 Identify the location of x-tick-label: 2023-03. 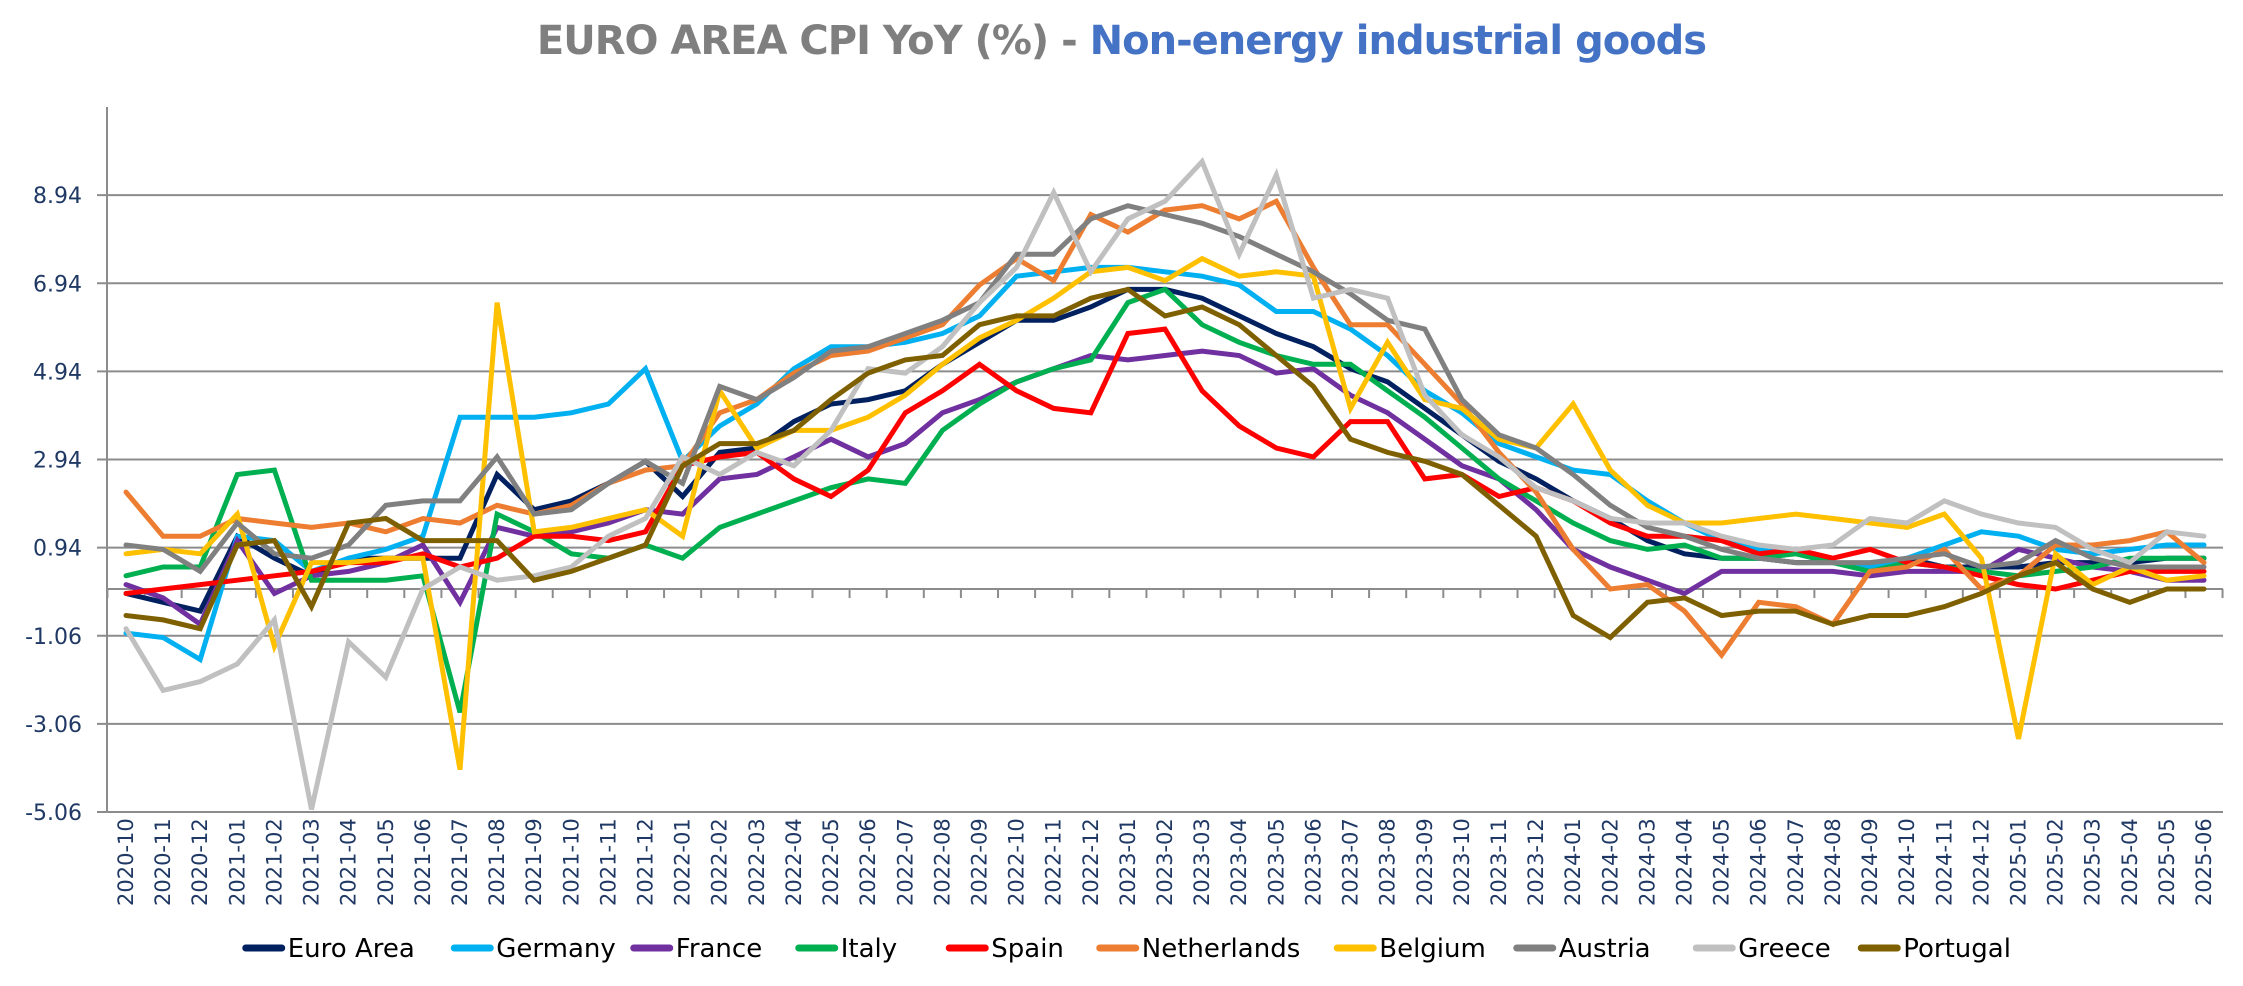
(1202, 862).